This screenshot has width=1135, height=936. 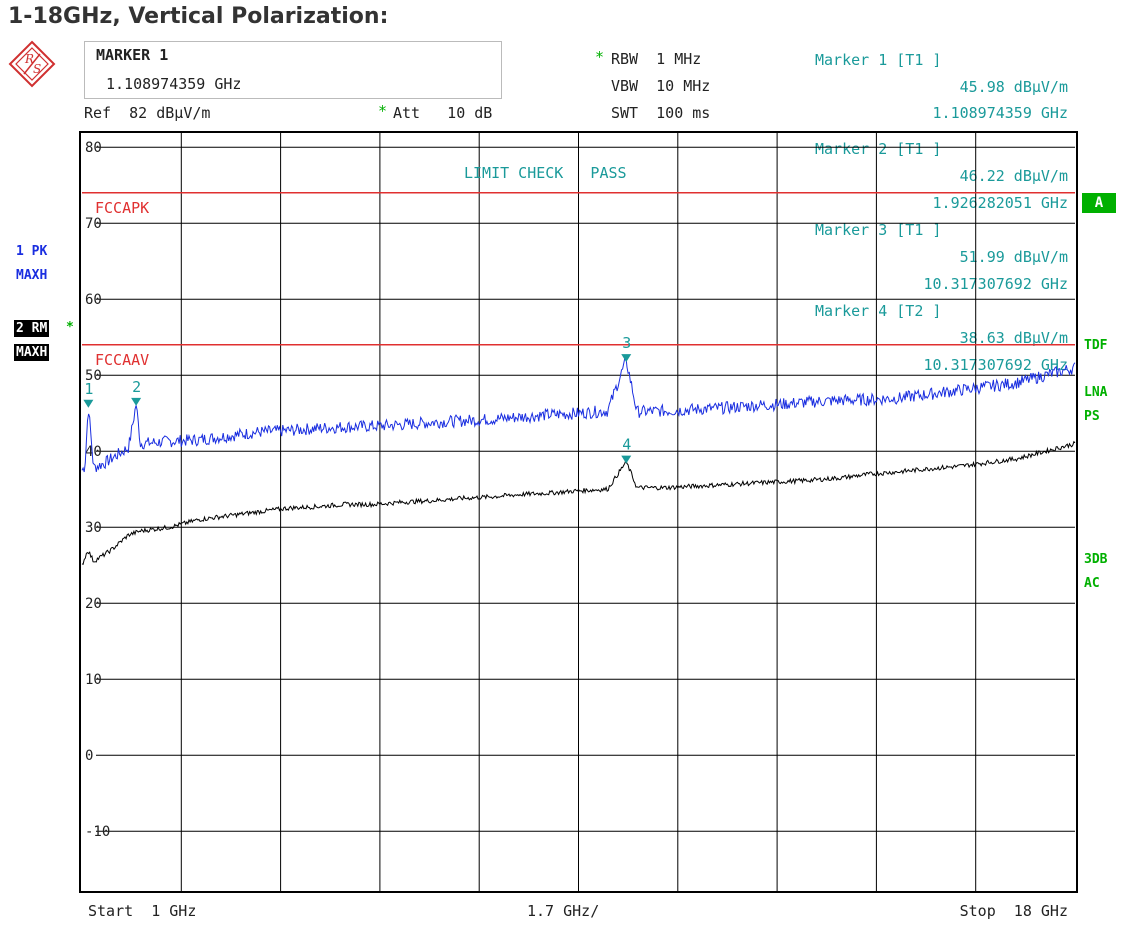 What do you see at coordinates (93, 376) in the screenshot?
I see `y-tick-label: 50` at bounding box center [93, 376].